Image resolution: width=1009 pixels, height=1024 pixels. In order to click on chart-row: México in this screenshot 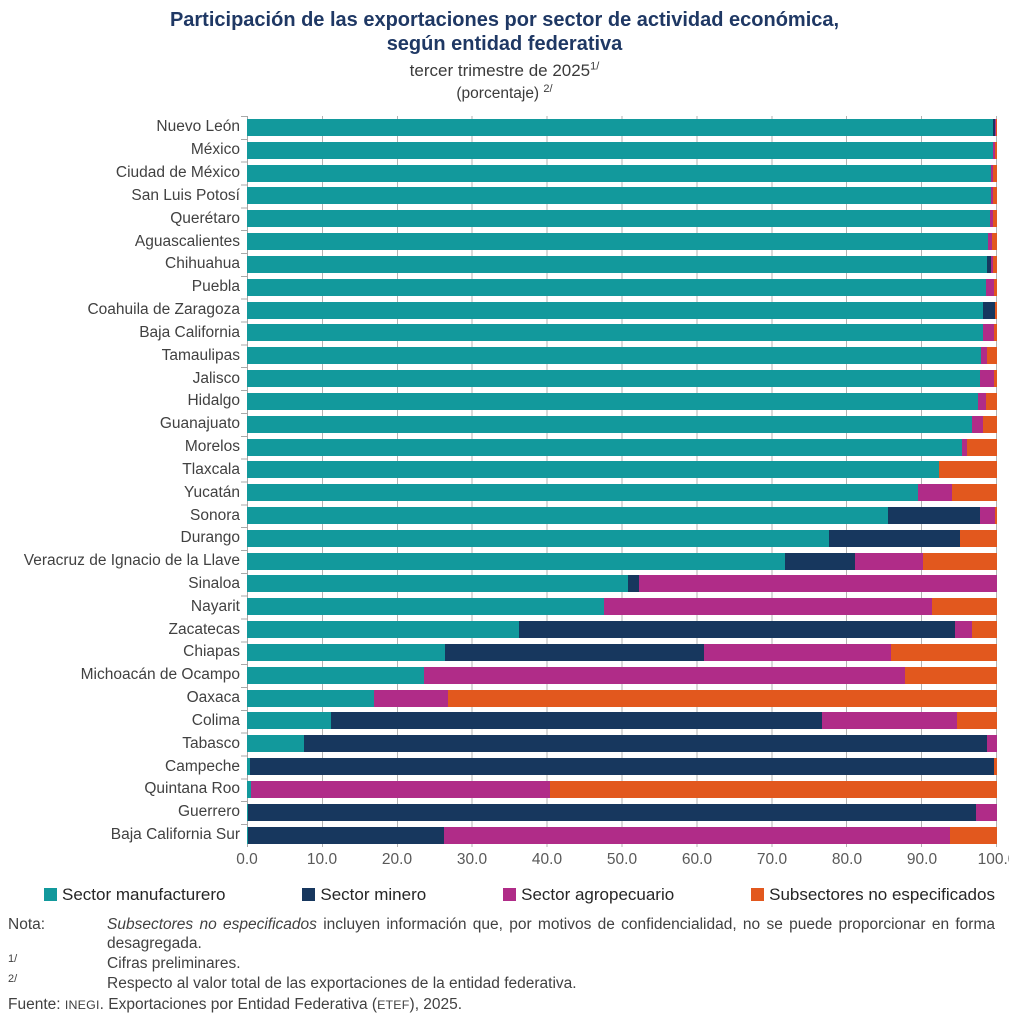, I will do `click(498, 150)`.